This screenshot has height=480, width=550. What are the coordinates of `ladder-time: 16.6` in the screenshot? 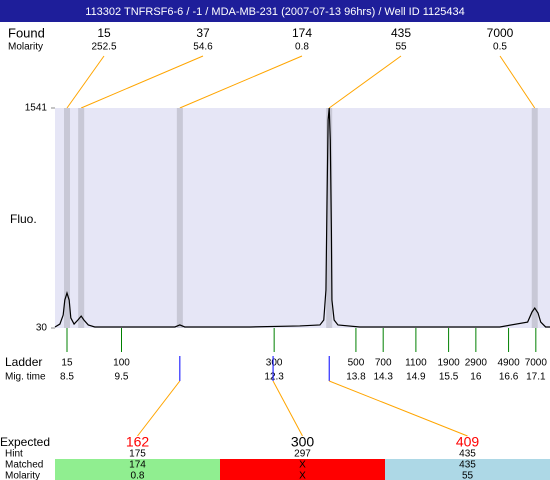 It's located at (509, 377).